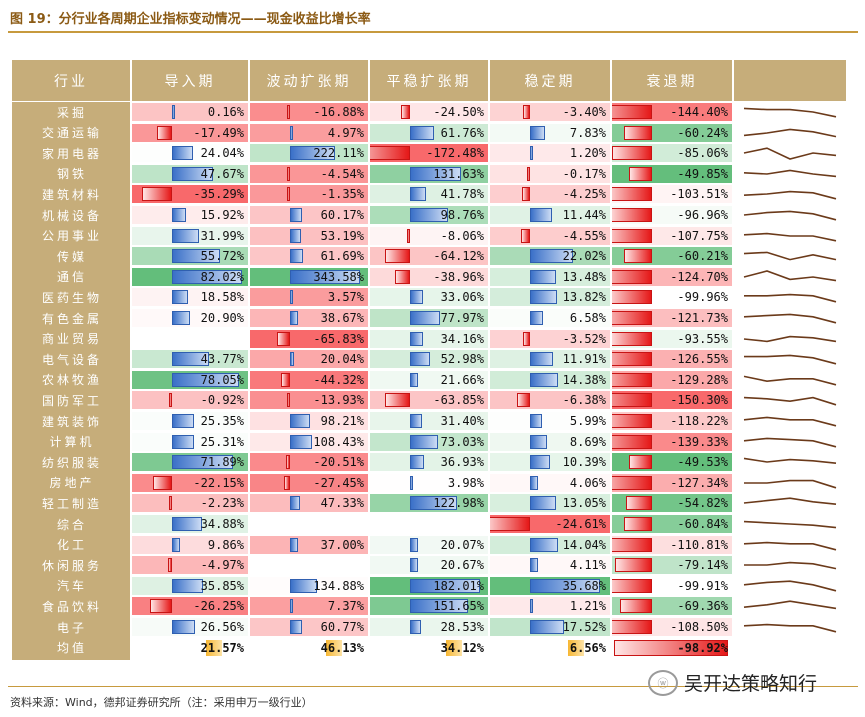 The height and width of the screenshot is (717, 865). Describe the element at coordinates (702, 647) in the screenshot. I see `average-value: -98.92%` at that location.